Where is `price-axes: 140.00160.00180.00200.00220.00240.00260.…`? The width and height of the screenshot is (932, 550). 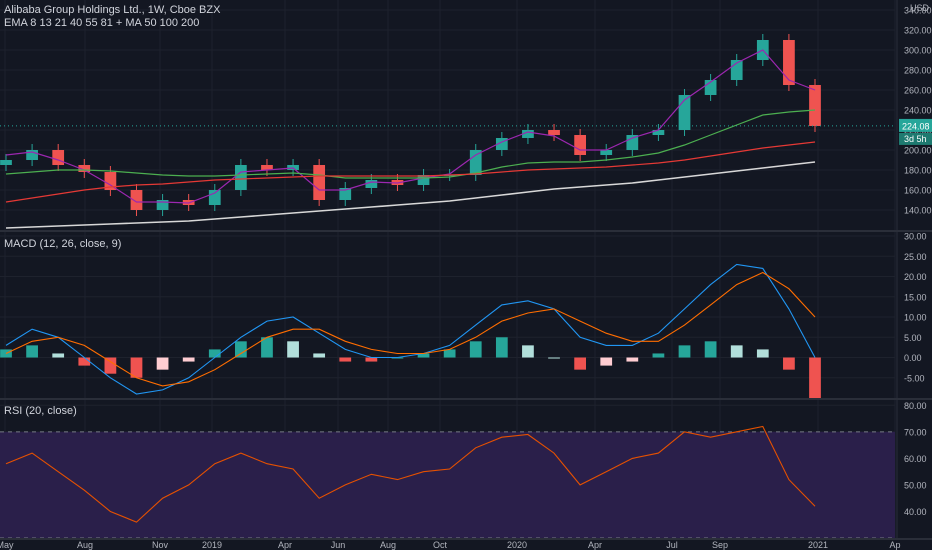
price-axes: 140.00160.00180.00200.00220.00240.00260.… is located at coordinates (918, 260).